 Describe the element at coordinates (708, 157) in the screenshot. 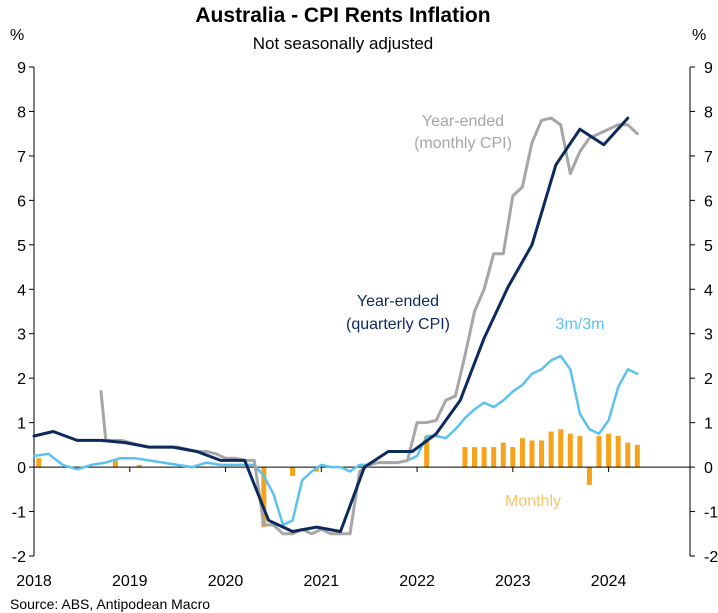

I see `right-y-tick-label: 7` at that location.